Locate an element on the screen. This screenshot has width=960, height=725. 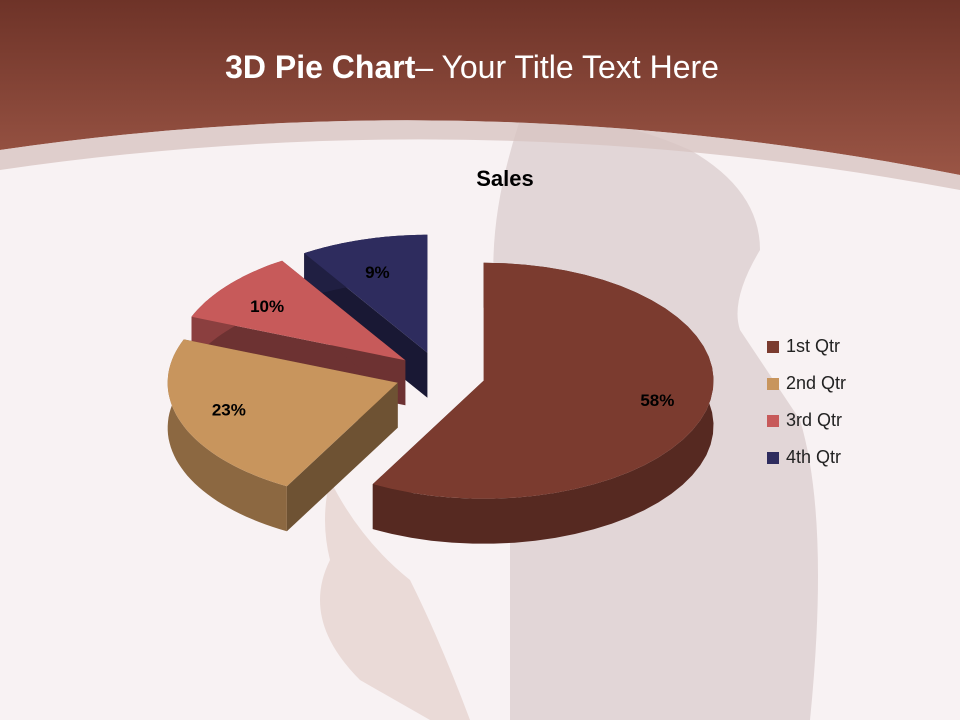
data-label: 9% is located at coordinates (377, 272).